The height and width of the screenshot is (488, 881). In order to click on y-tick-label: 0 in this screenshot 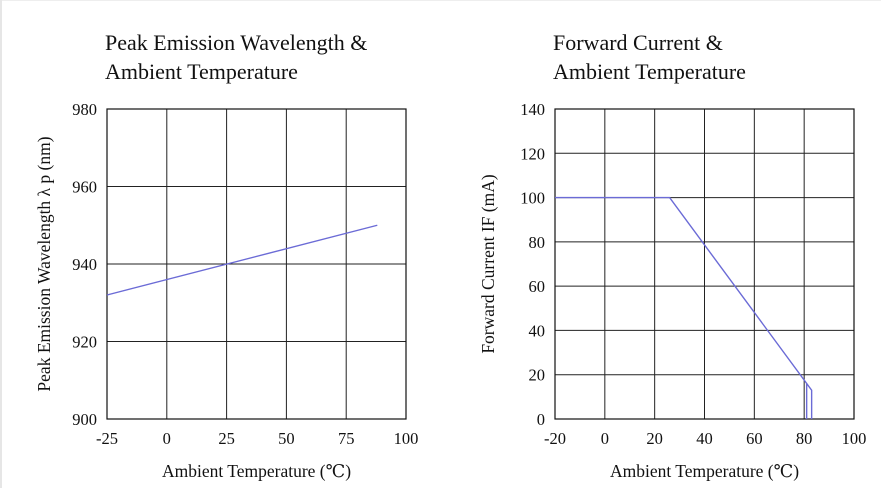, I will do `click(541, 419)`.